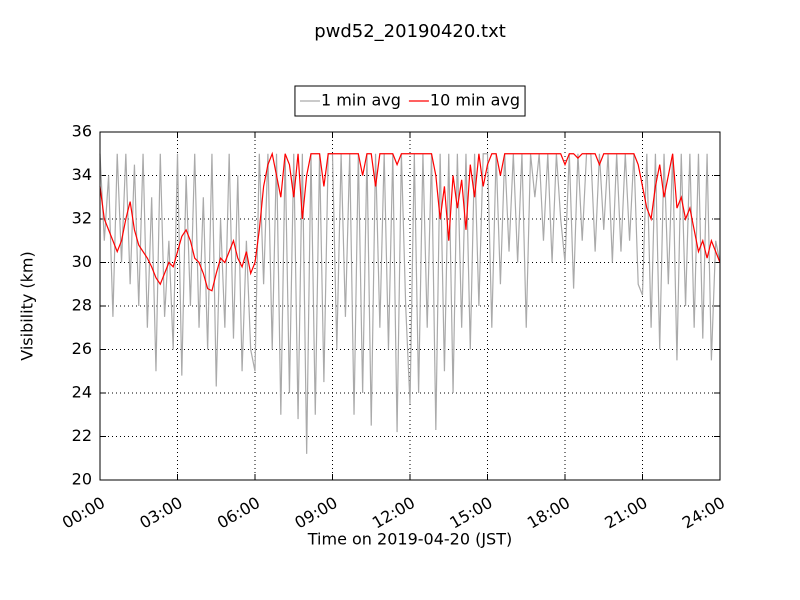 This screenshot has height=600, width=800. What do you see at coordinates (82, 305) in the screenshot?
I see `y-tick-label: 28` at bounding box center [82, 305].